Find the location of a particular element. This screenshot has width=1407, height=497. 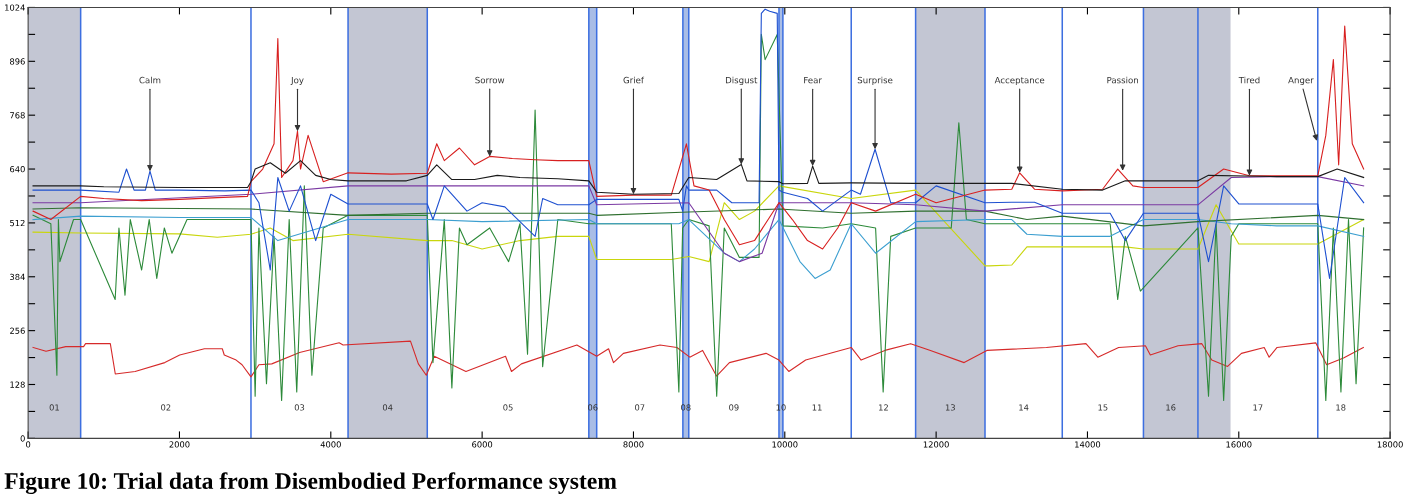

annotation: Grief is located at coordinates (634, 80).